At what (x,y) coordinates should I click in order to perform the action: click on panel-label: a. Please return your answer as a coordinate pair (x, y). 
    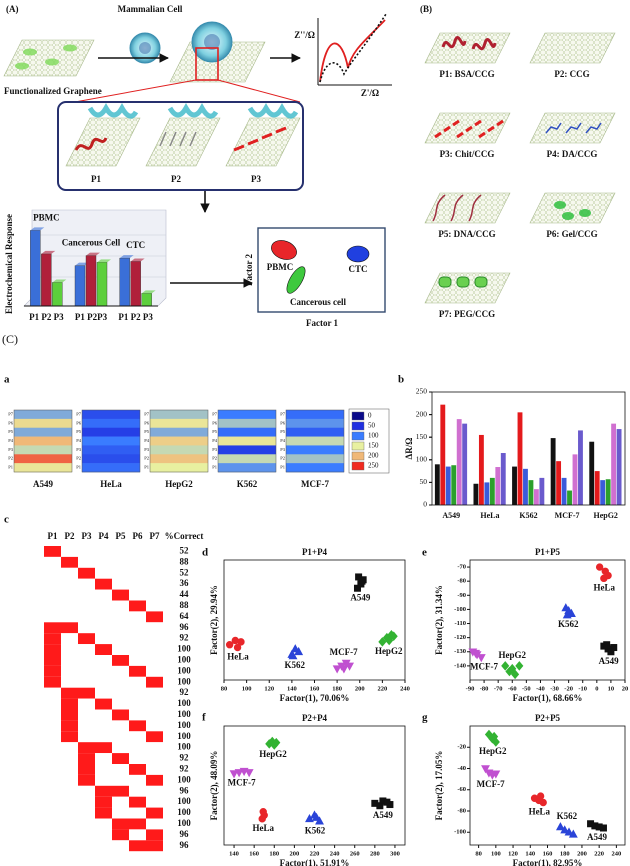
    Looking at the image, I should click on (7, 380).